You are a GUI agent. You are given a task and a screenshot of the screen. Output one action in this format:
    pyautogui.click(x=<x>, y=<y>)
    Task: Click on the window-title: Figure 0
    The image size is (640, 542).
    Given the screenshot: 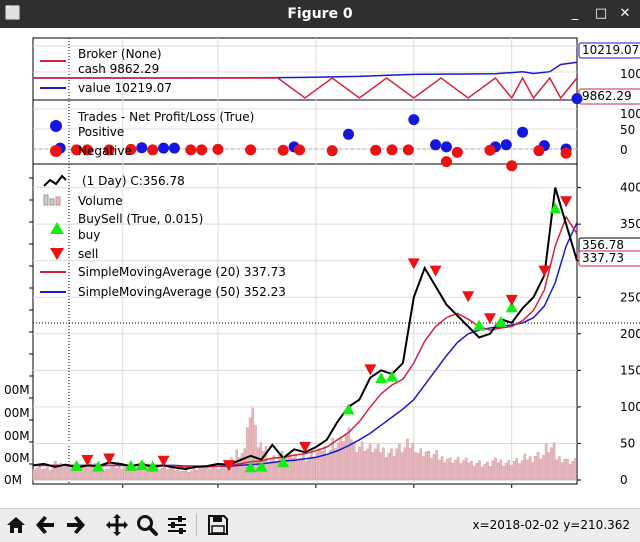 What is the action you would take?
    pyautogui.click(x=320, y=14)
    